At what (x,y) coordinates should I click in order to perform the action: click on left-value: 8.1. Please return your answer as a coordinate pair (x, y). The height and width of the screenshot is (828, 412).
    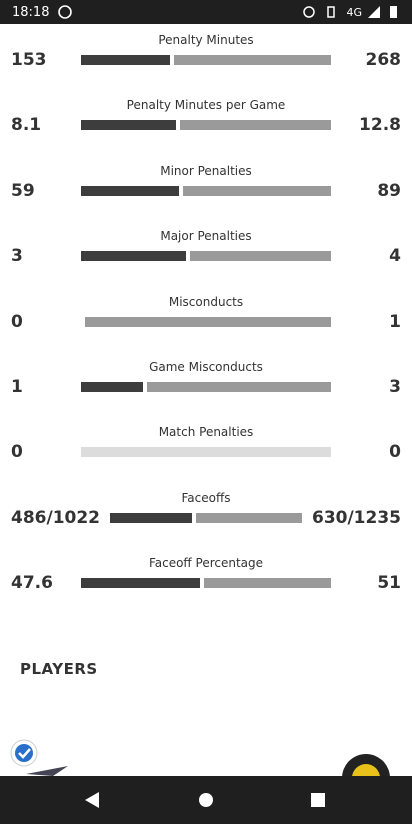
    Looking at the image, I should click on (26, 125).